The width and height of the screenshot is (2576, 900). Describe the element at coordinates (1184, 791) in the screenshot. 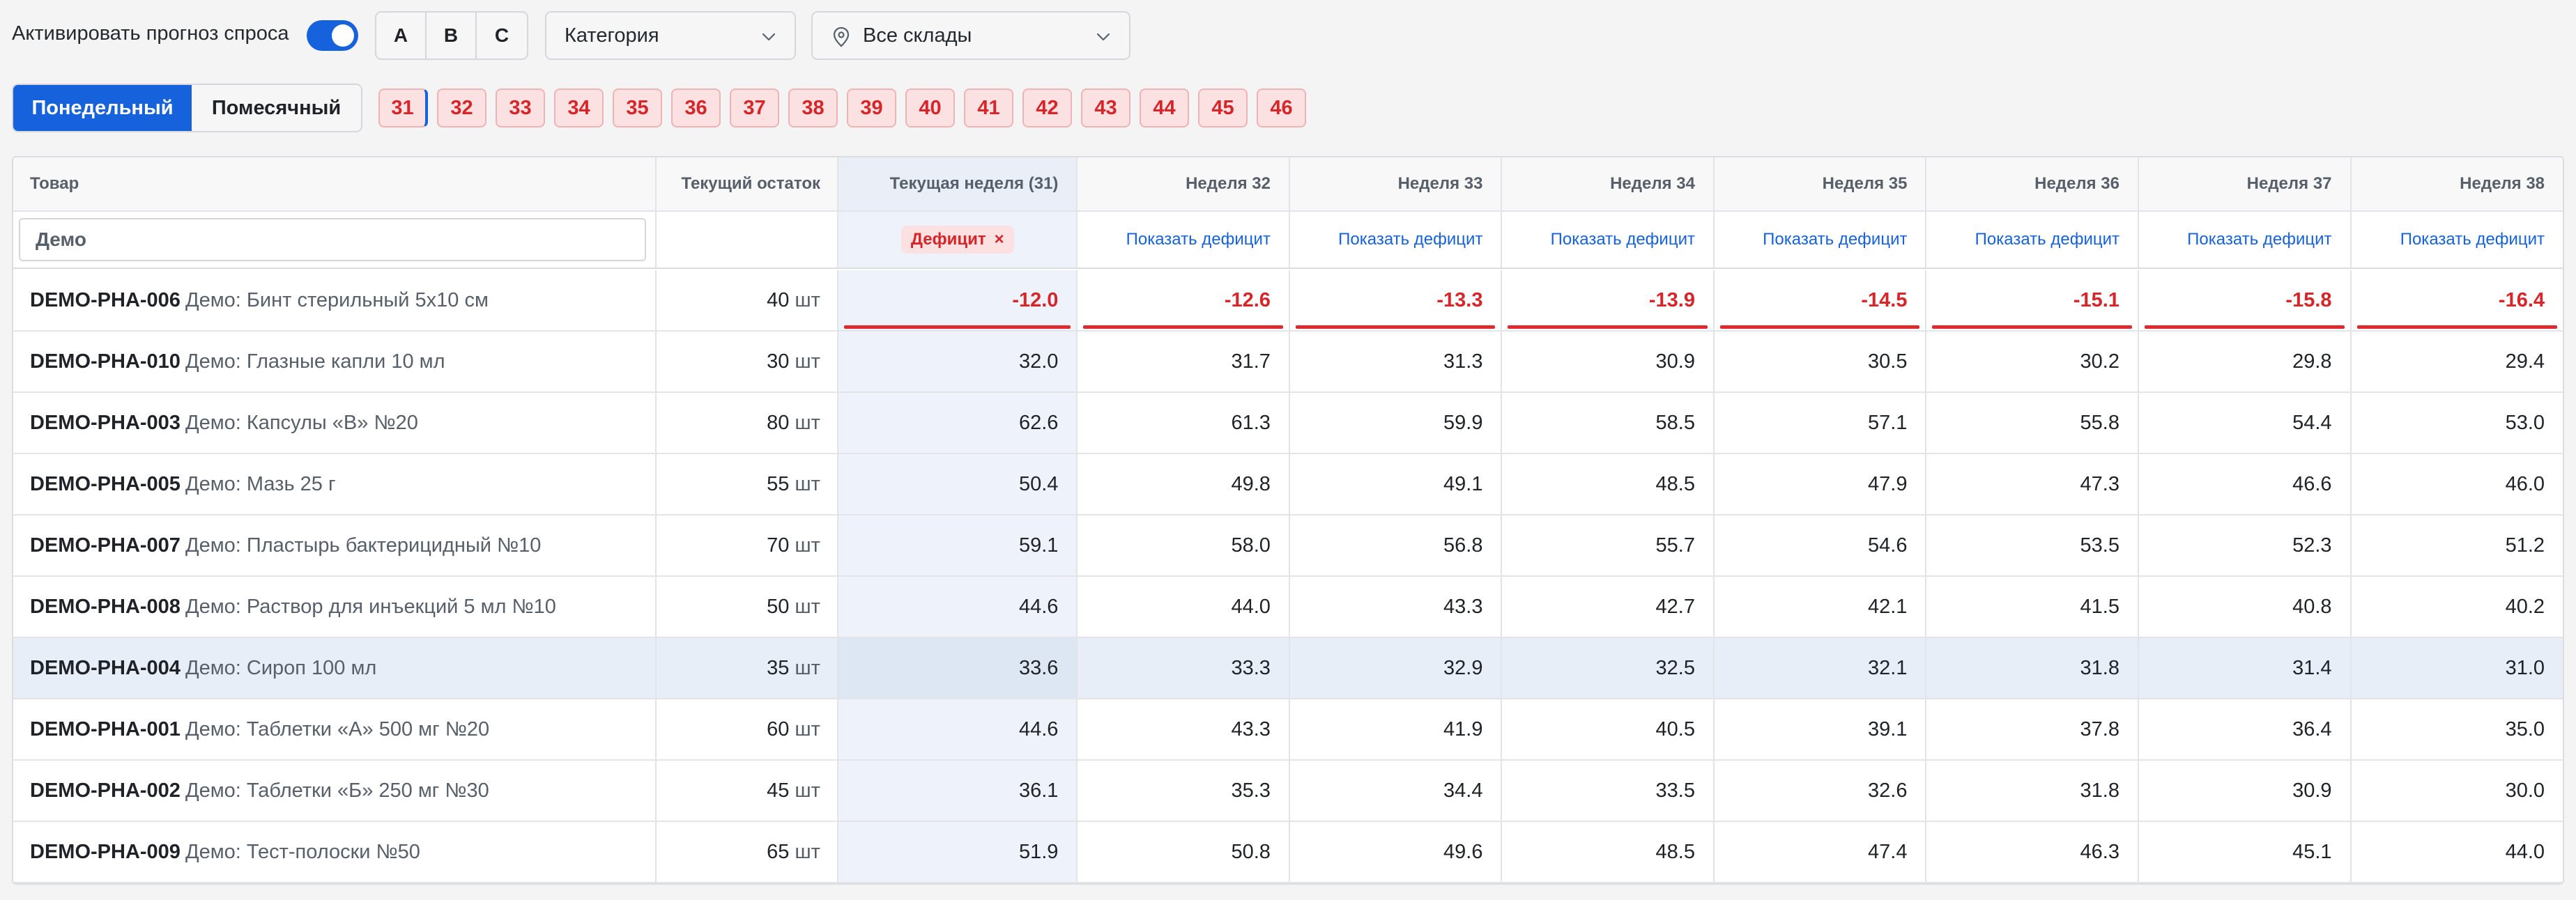

I see `week-cell: 35.3` at that location.